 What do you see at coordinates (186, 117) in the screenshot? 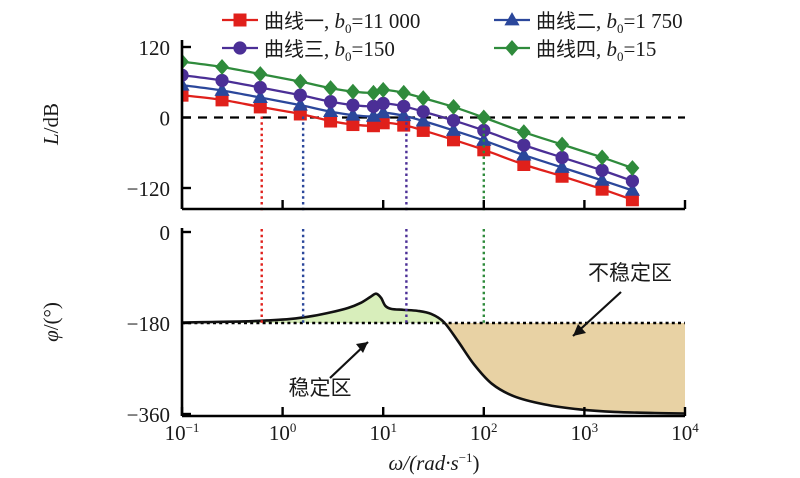
I see `magnitude-y-ticks` at bounding box center [186, 117].